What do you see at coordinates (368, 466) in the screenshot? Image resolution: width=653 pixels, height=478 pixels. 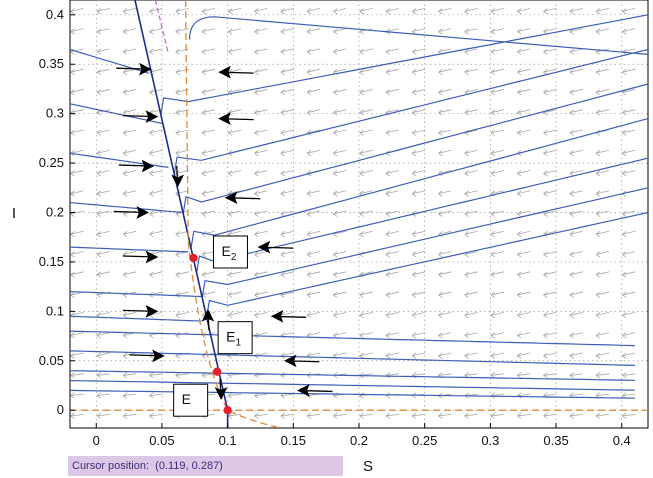 I see `x-axis-label: S` at bounding box center [368, 466].